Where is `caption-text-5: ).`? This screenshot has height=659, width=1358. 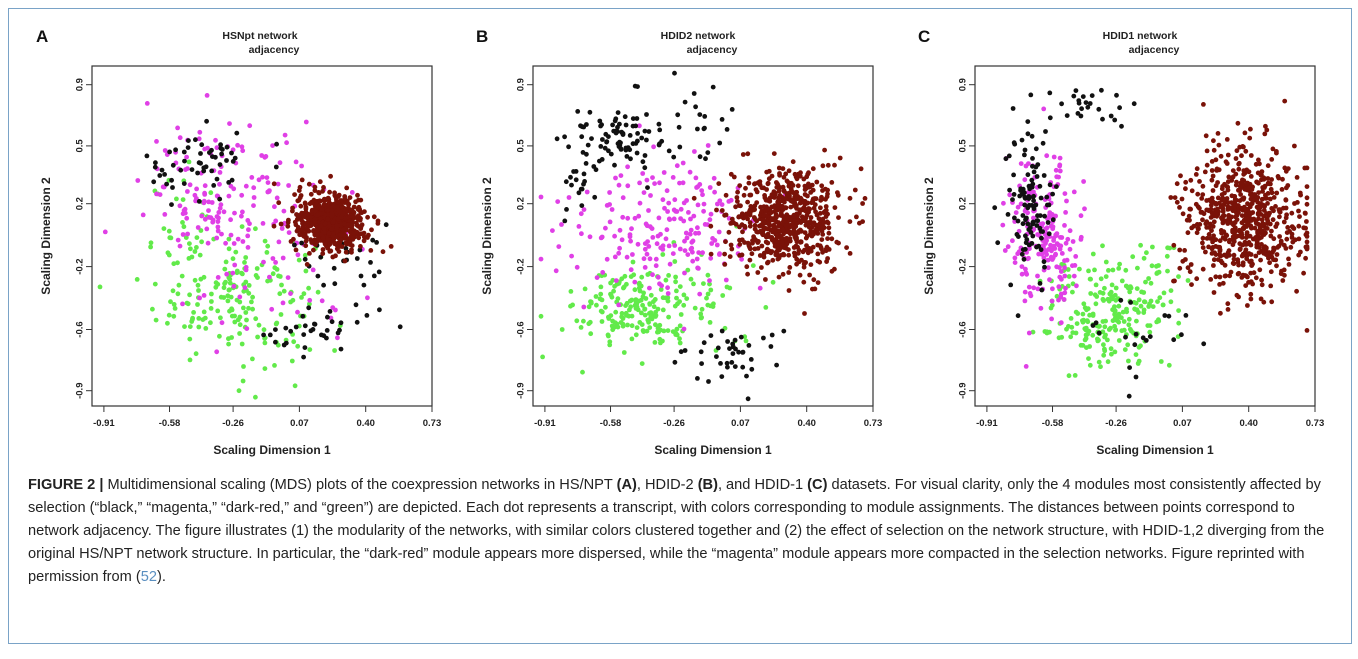 caption-text-5: ). is located at coordinates (161, 577).